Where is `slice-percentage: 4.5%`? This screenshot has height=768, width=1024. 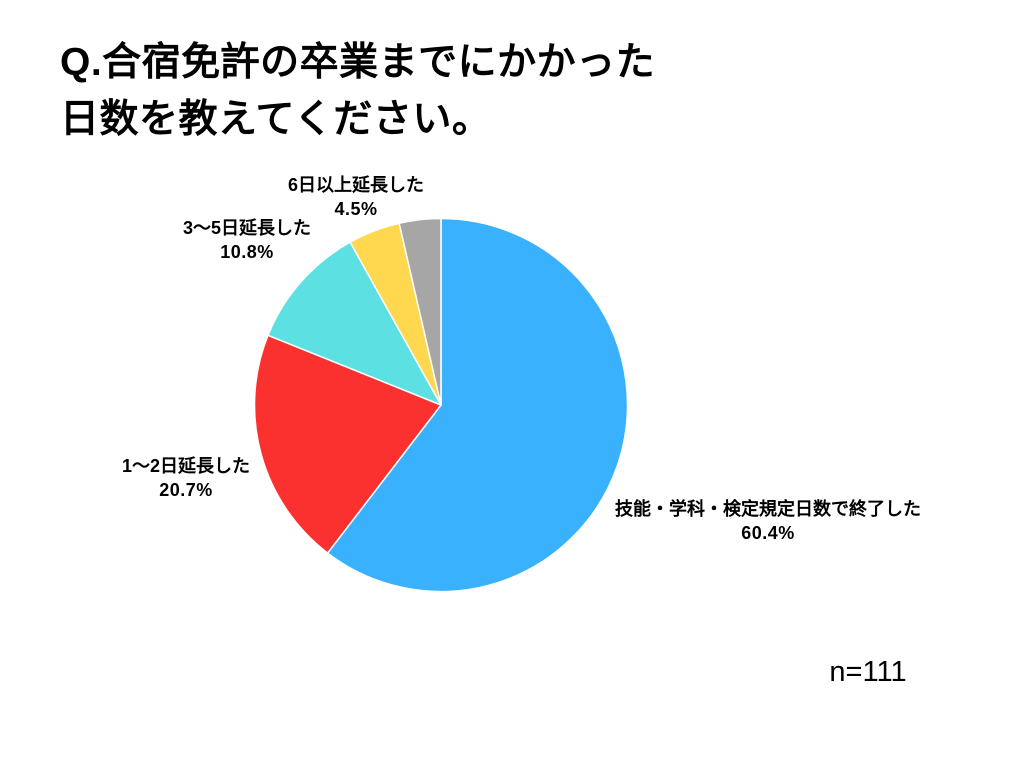
slice-percentage: 4.5% is located at coordinates (356, 209).